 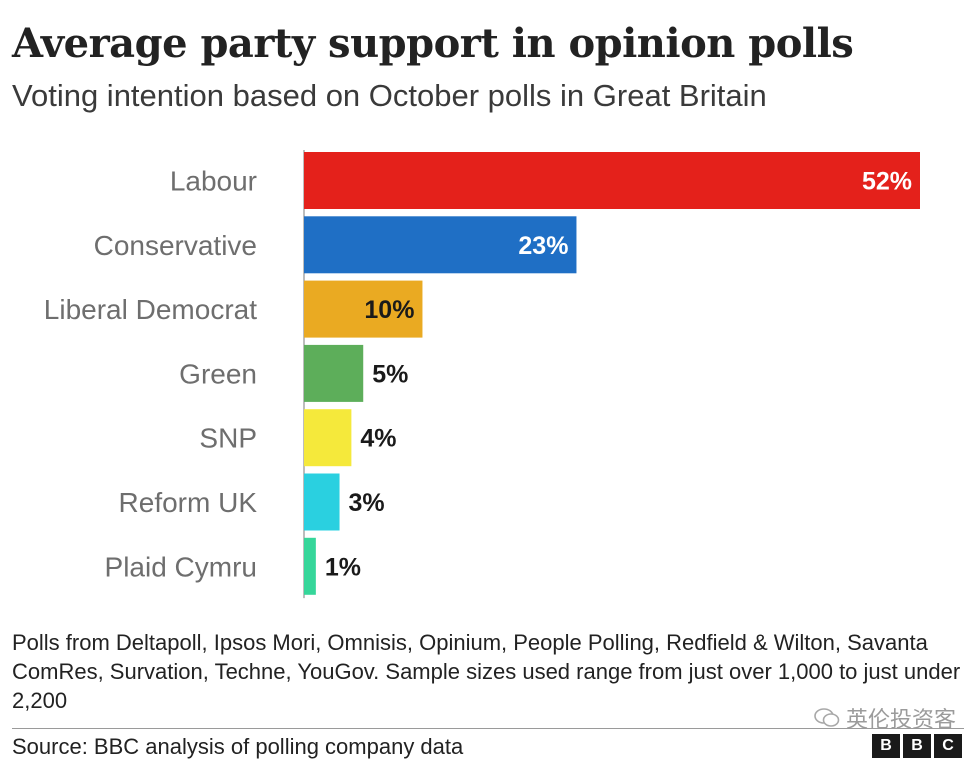 I want to click on category-label: Plaid Cymru, so click(x=181, y=566).